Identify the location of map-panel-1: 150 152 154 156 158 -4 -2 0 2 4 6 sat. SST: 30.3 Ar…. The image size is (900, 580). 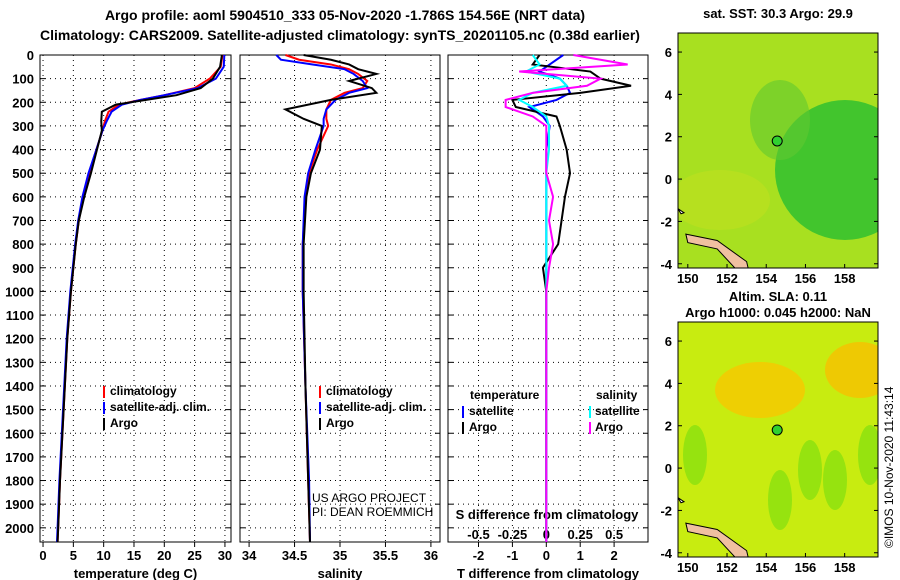
(769, 146).